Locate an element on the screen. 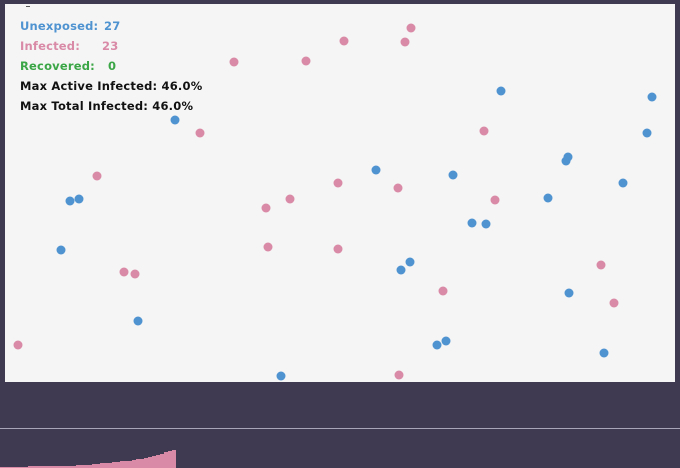 The height and width of the screenshot is (468, 680). infected-stat: Infected: 23 is located at coordinates (111, 46).